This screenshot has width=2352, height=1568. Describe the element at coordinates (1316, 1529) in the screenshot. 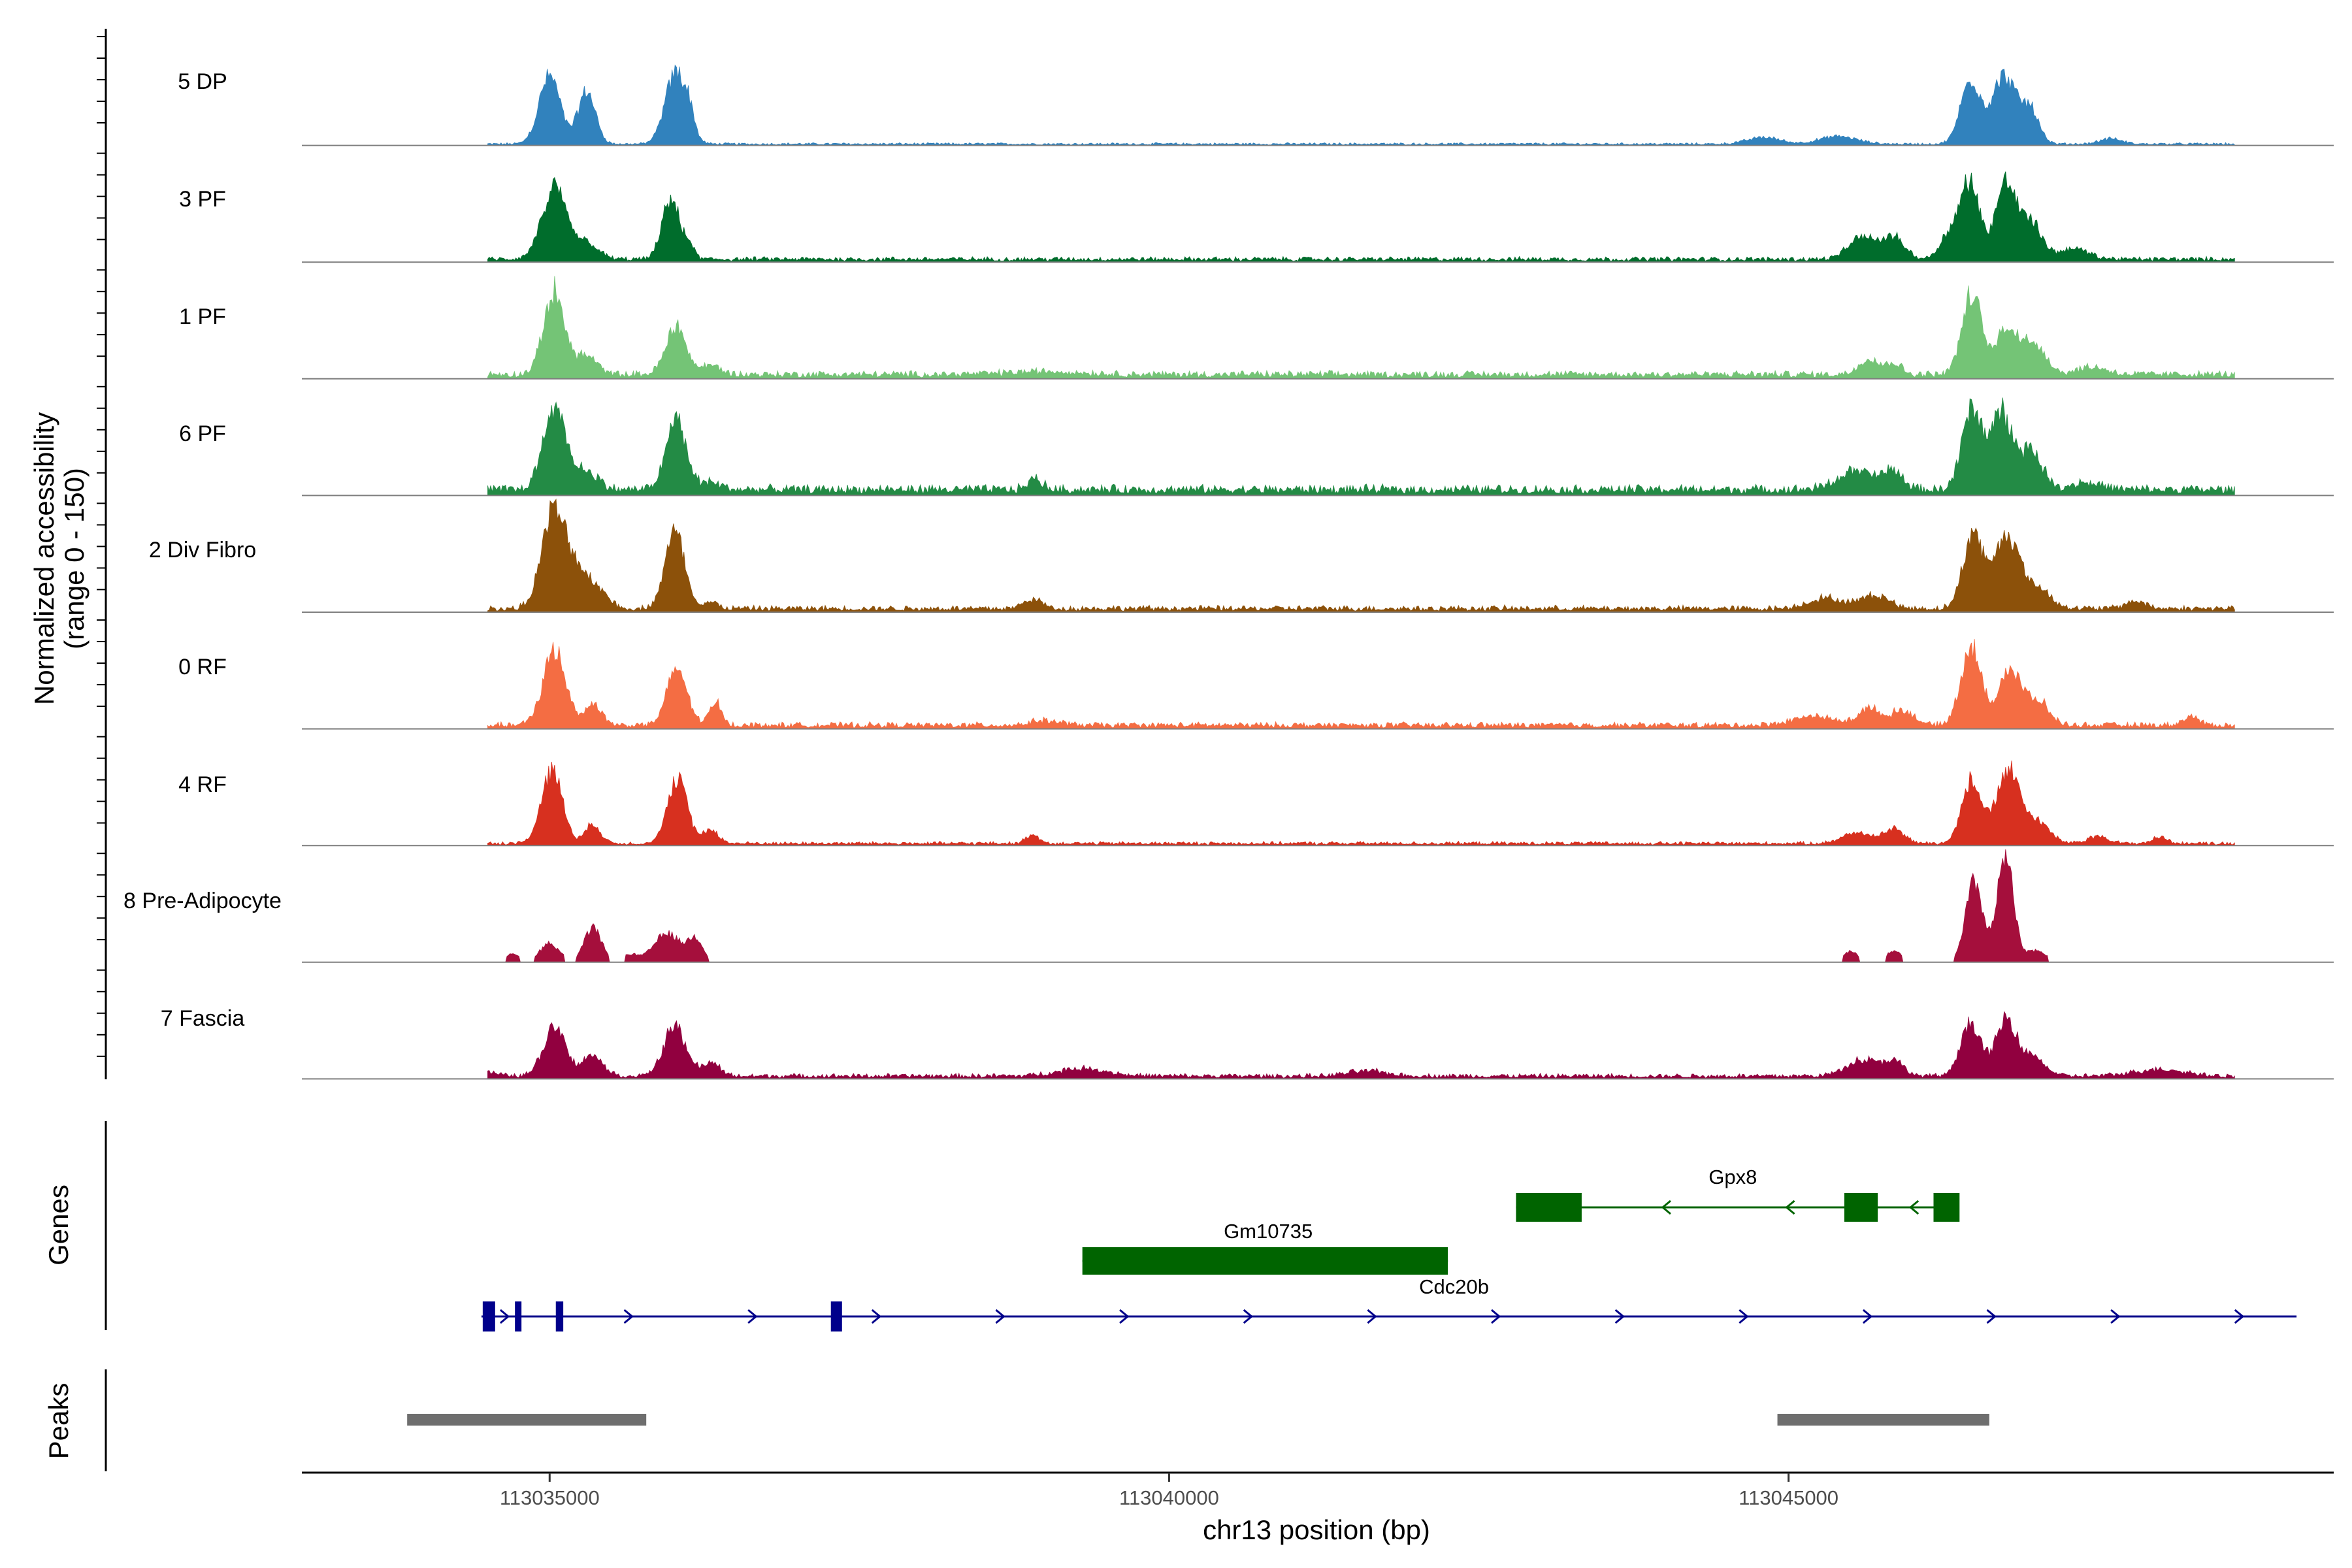

I see `x-axis-title: chr13 position (bp)` at that location.